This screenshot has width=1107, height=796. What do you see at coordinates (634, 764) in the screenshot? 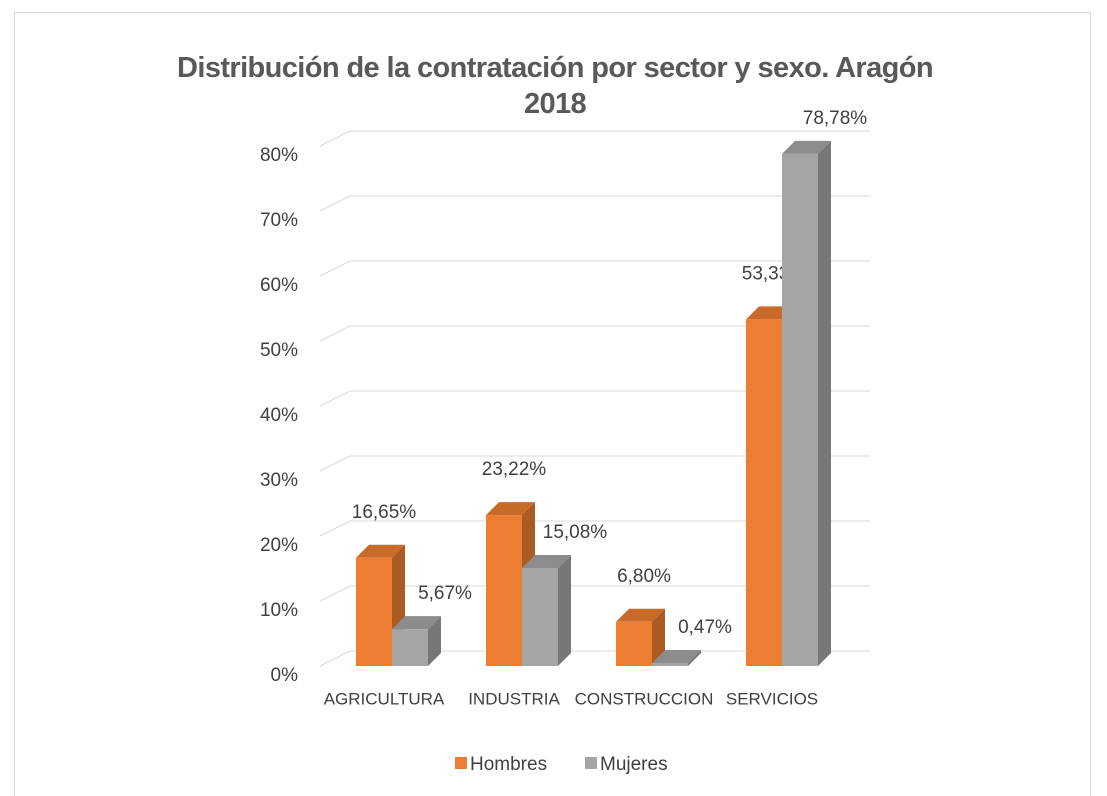
I see `legend-label: Mujeres` at bounding box center [634, 764].